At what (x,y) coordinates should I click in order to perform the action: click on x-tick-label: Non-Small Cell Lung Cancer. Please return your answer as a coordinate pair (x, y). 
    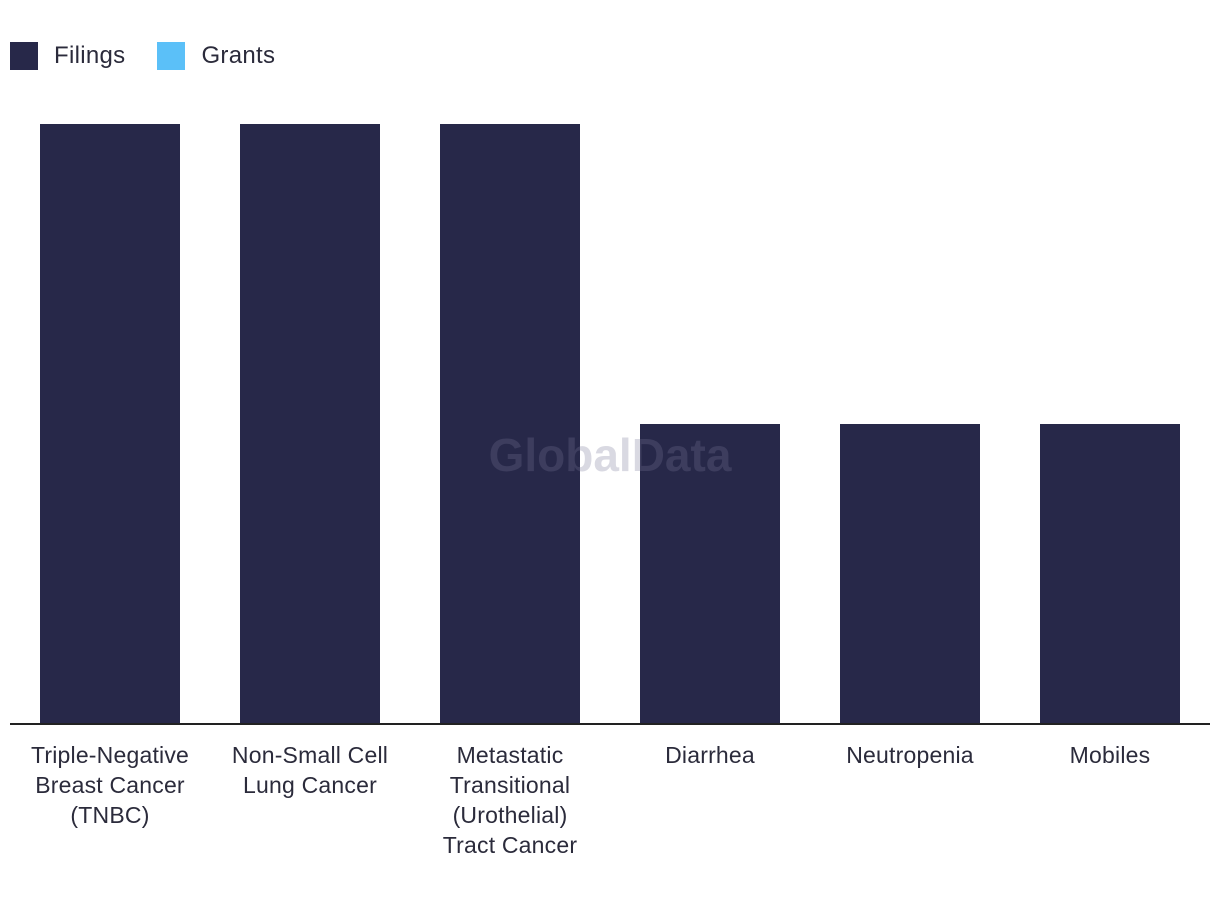
    Looking at the image, I should click on (310, 770).